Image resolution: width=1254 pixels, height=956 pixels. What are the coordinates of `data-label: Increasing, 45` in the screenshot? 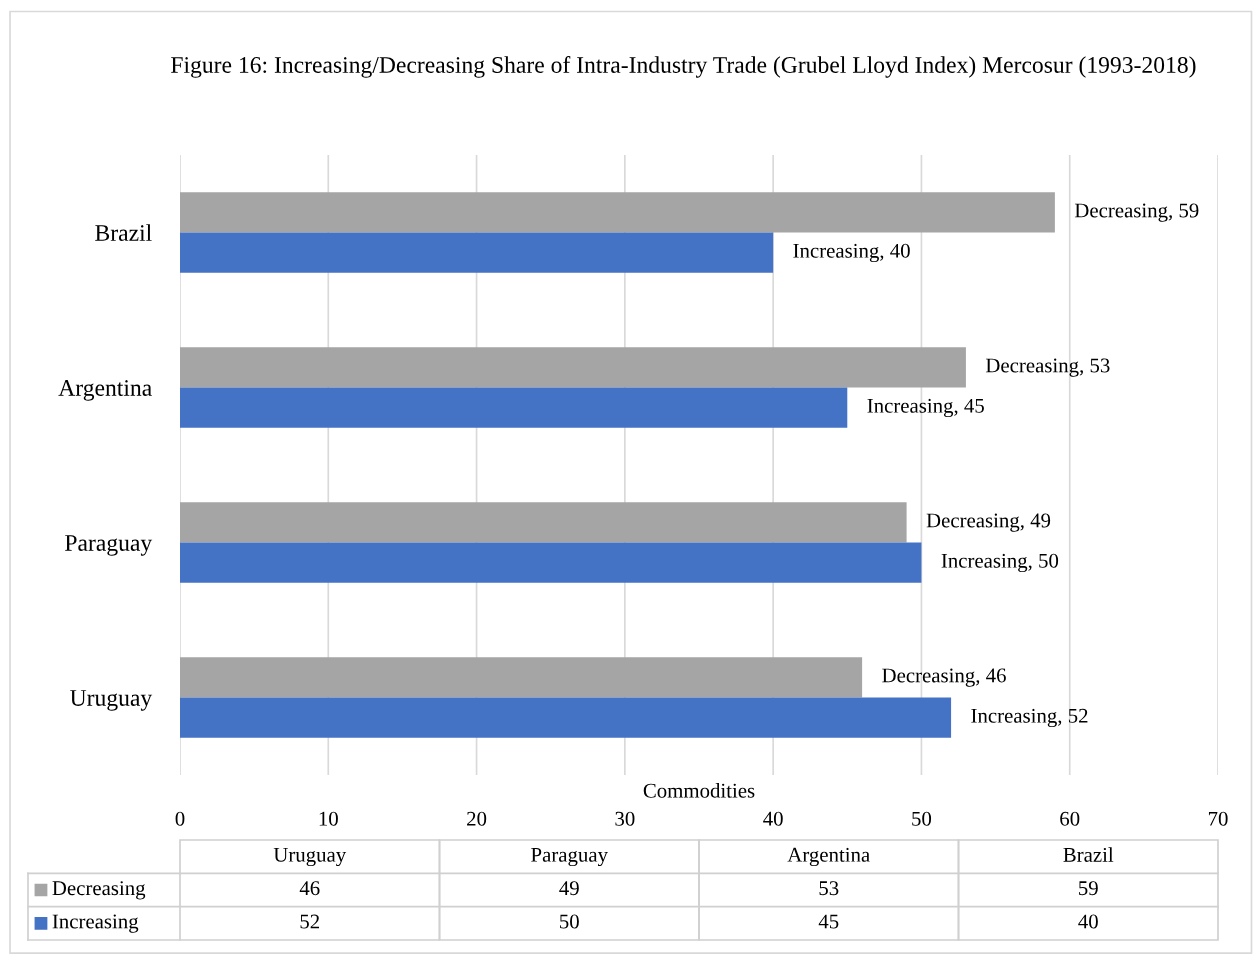 It's located at (925, 408).